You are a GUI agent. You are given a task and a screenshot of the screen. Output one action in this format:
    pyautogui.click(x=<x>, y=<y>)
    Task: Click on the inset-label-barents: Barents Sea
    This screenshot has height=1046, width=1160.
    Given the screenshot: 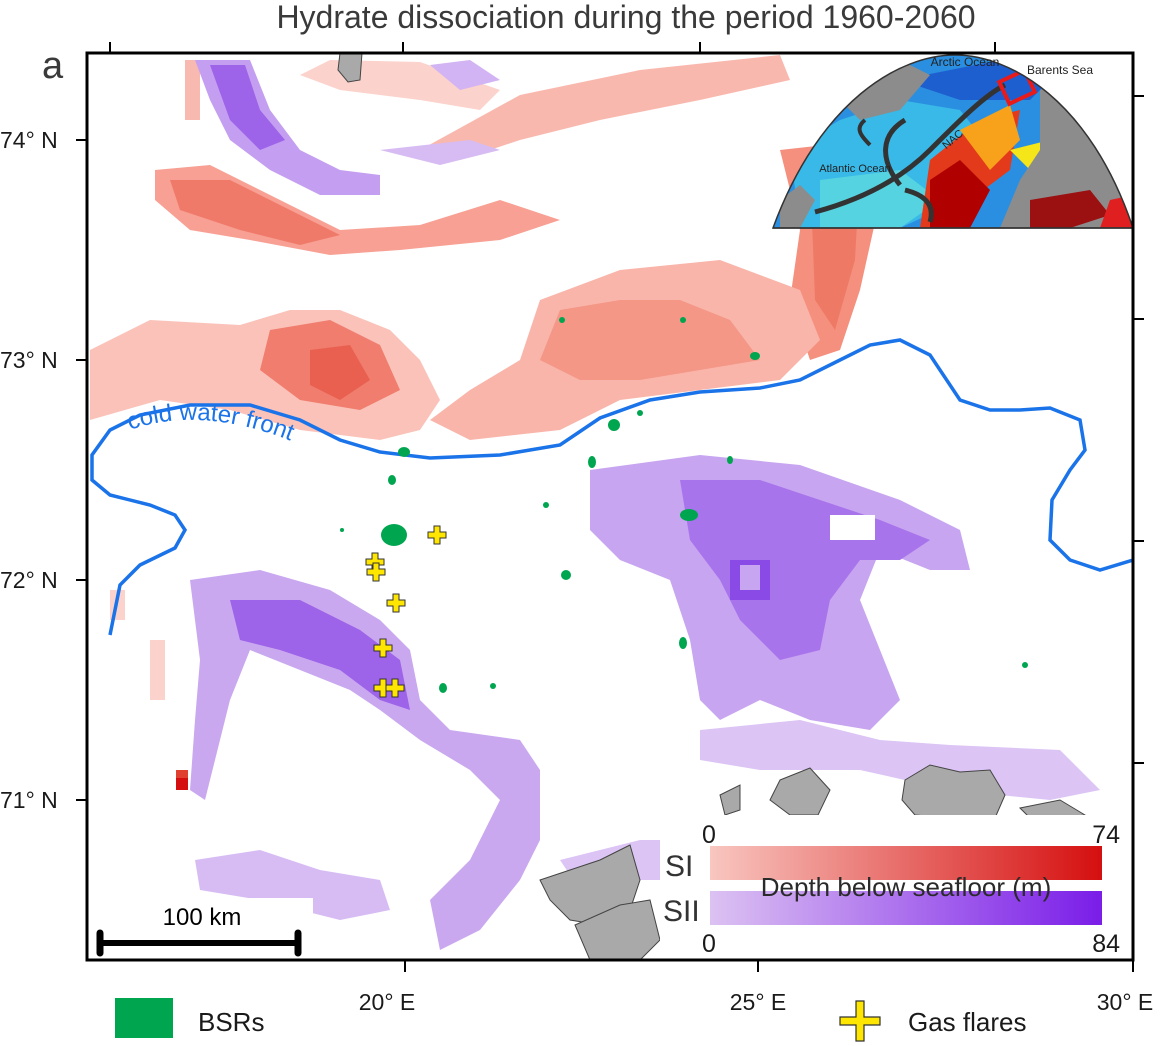 What is the action you would take?
    pyautogui.click(x=1060, y=70)
    